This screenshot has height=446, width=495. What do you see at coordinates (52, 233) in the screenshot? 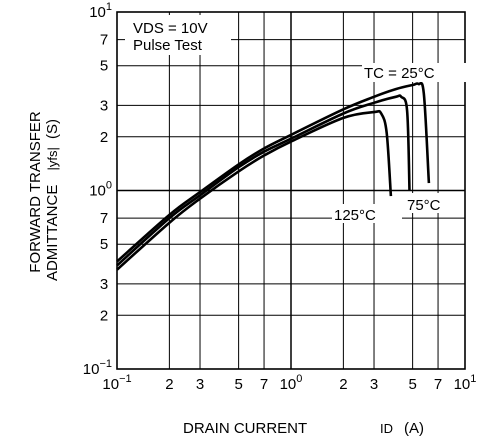
I see `y-axis-title-line2: ADMITTANCE` at bounding box center [52, 233].